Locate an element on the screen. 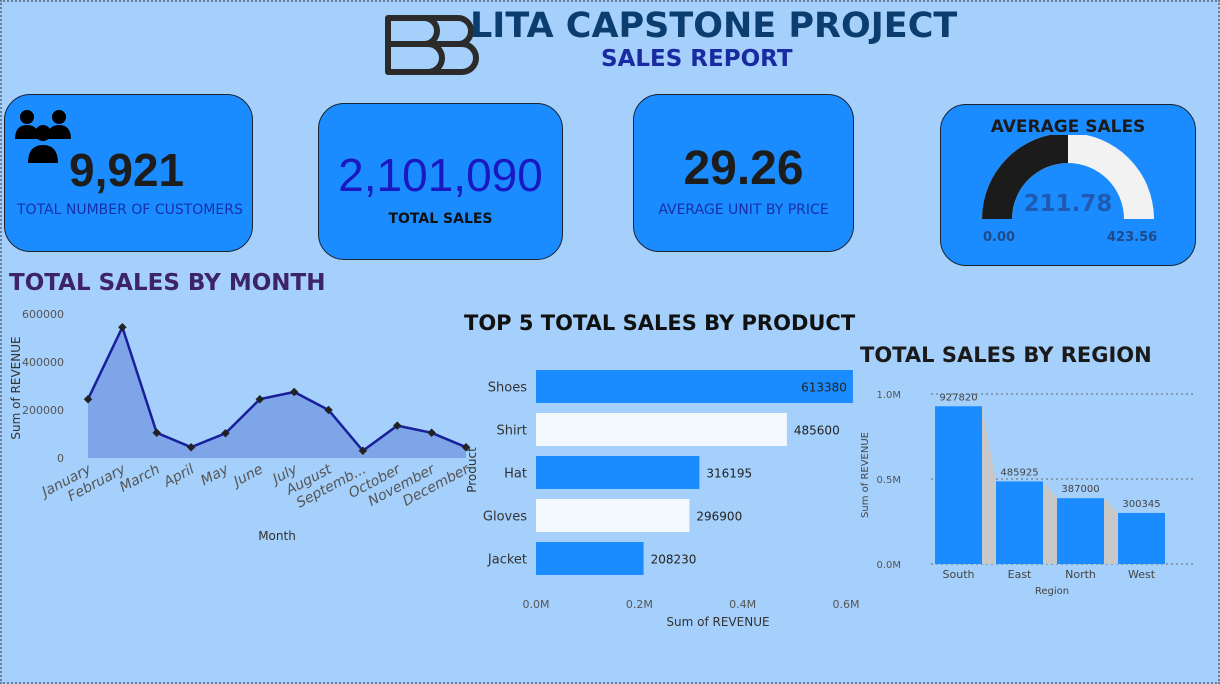 The width and height of the screenshot is (1220, 684). gauge-max-label: 423.56 is located at coordinates (1132, 237).